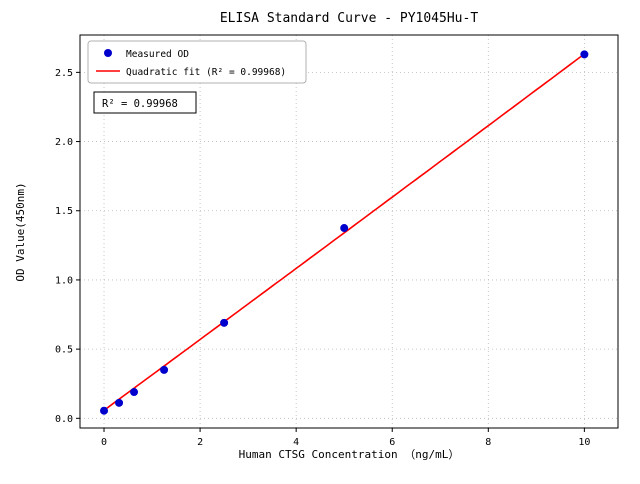 The width and height of the screenshot is (640, 484). What do you see at coordinates (64, 280) in the screenshot?
I see `y-tick-label: 1.0` at bounding box center [64, 280].